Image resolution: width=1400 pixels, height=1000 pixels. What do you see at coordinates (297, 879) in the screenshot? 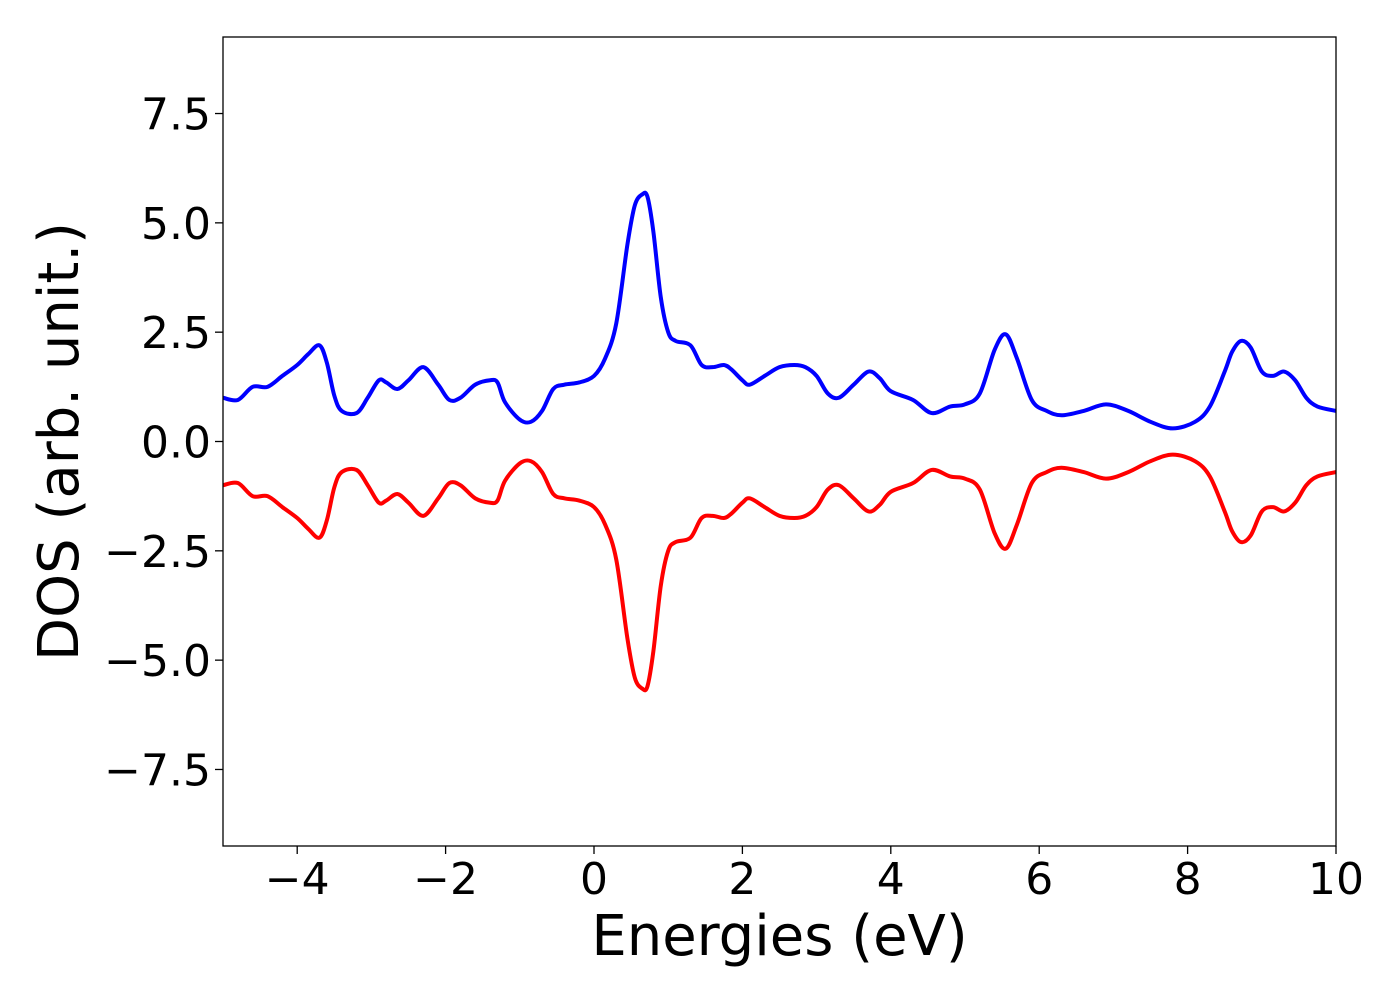
I see `x-tick-label: −4` at bounding box center [297, 879].